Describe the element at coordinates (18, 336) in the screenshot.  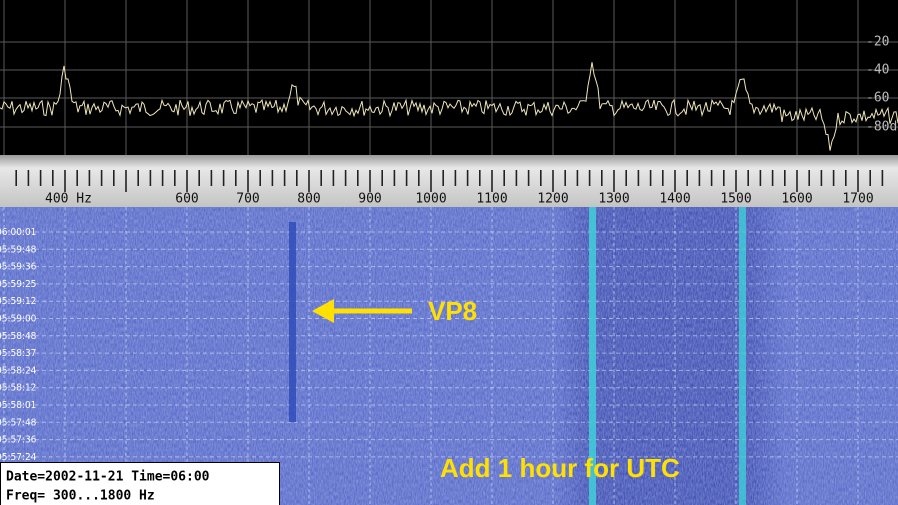
I see `time-label: 05:58:48` at that location.